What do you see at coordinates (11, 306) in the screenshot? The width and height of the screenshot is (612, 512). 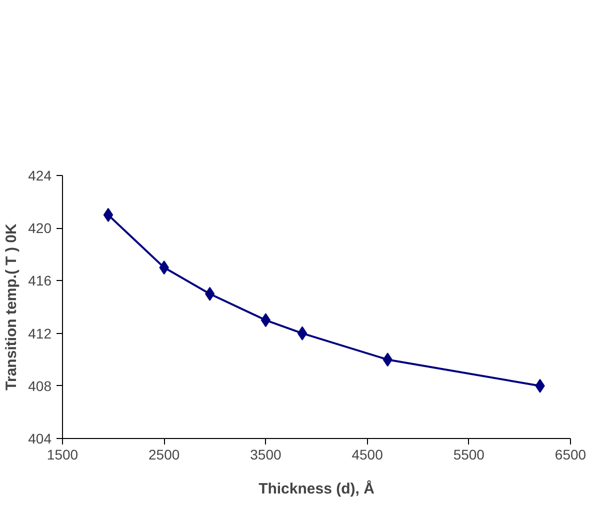 I see `y-axis-title: Transition temp.( T ) 0K` at bounding box center [11, 306].